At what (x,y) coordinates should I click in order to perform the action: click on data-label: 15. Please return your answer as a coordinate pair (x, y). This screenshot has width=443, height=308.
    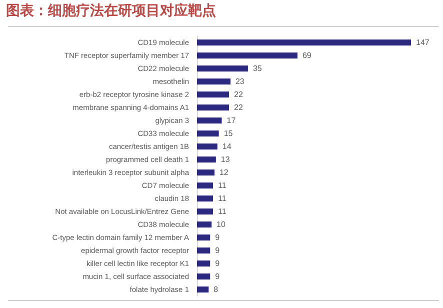
    Looking at the image, I should click on (229, 133).